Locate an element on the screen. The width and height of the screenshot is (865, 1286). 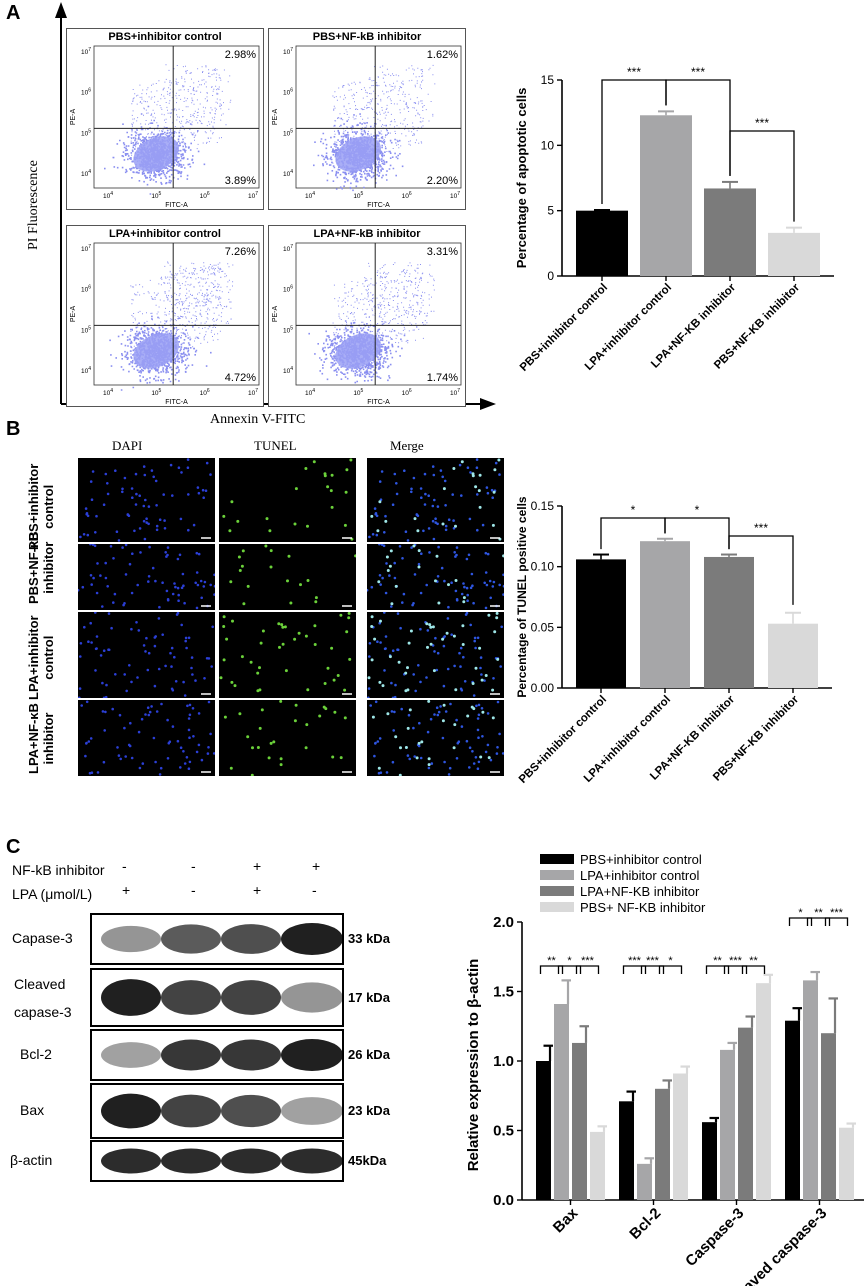
x-tick-label: 10⁷ is located at coordinates (455, 195).